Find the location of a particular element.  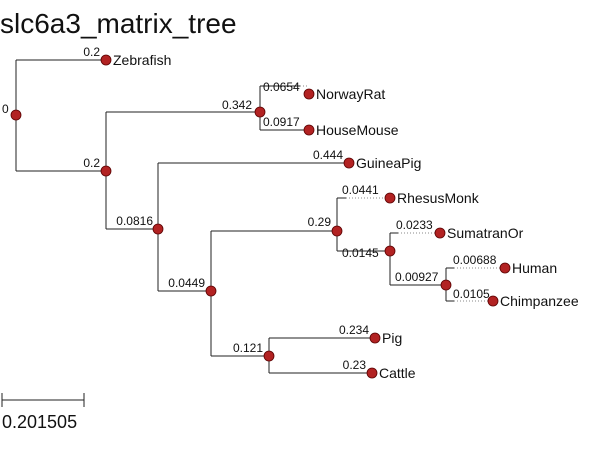

branch-length-zebrafish: 0.2 is located at coordinates (91, 52).